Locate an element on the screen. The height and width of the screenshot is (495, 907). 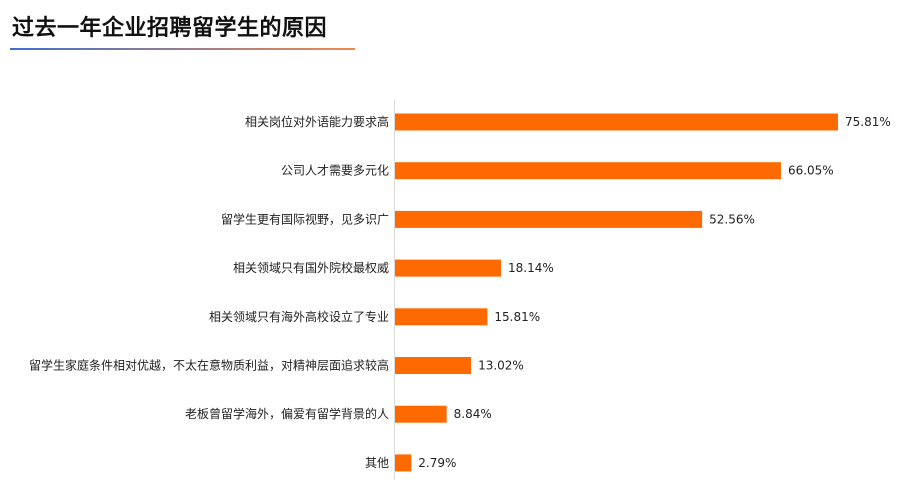
category-label: 老板曾留学海外，偏爱有留学背景的人 is located at coordinates (287, 413).